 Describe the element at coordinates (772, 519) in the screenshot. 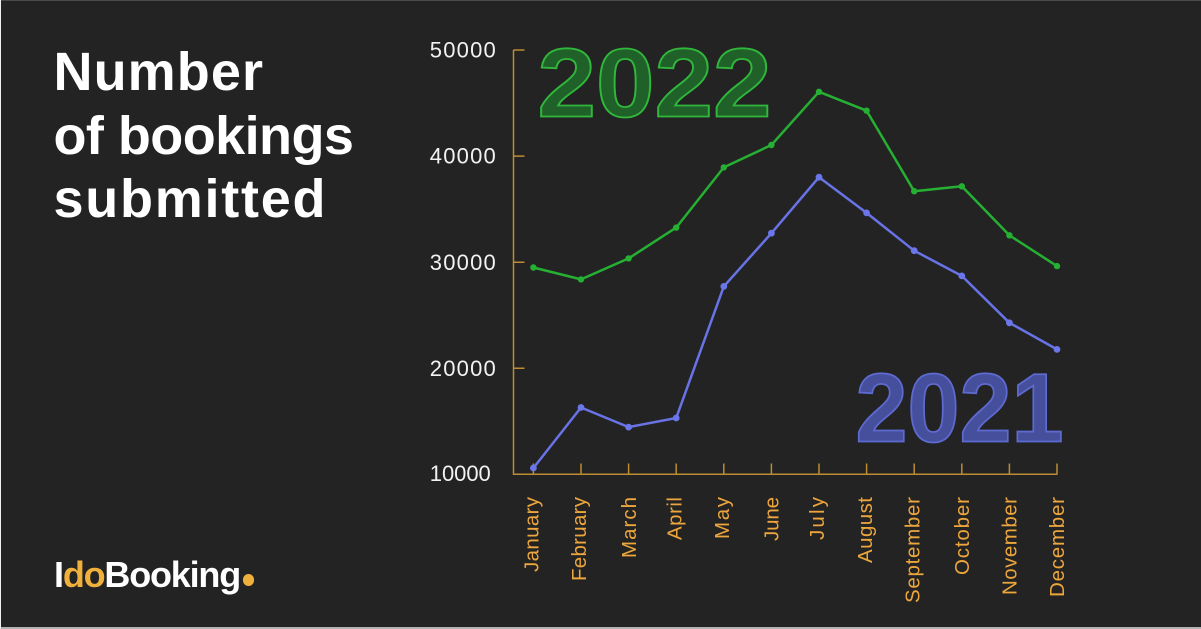

I see `svg-text: June` at that location.